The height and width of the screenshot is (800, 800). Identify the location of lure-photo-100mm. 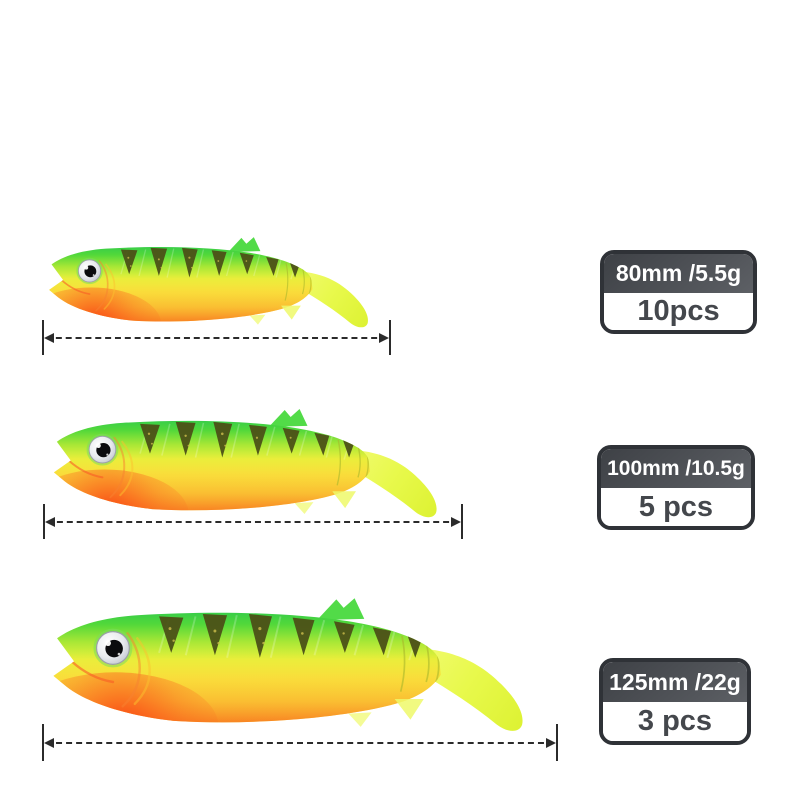
(253, 463).